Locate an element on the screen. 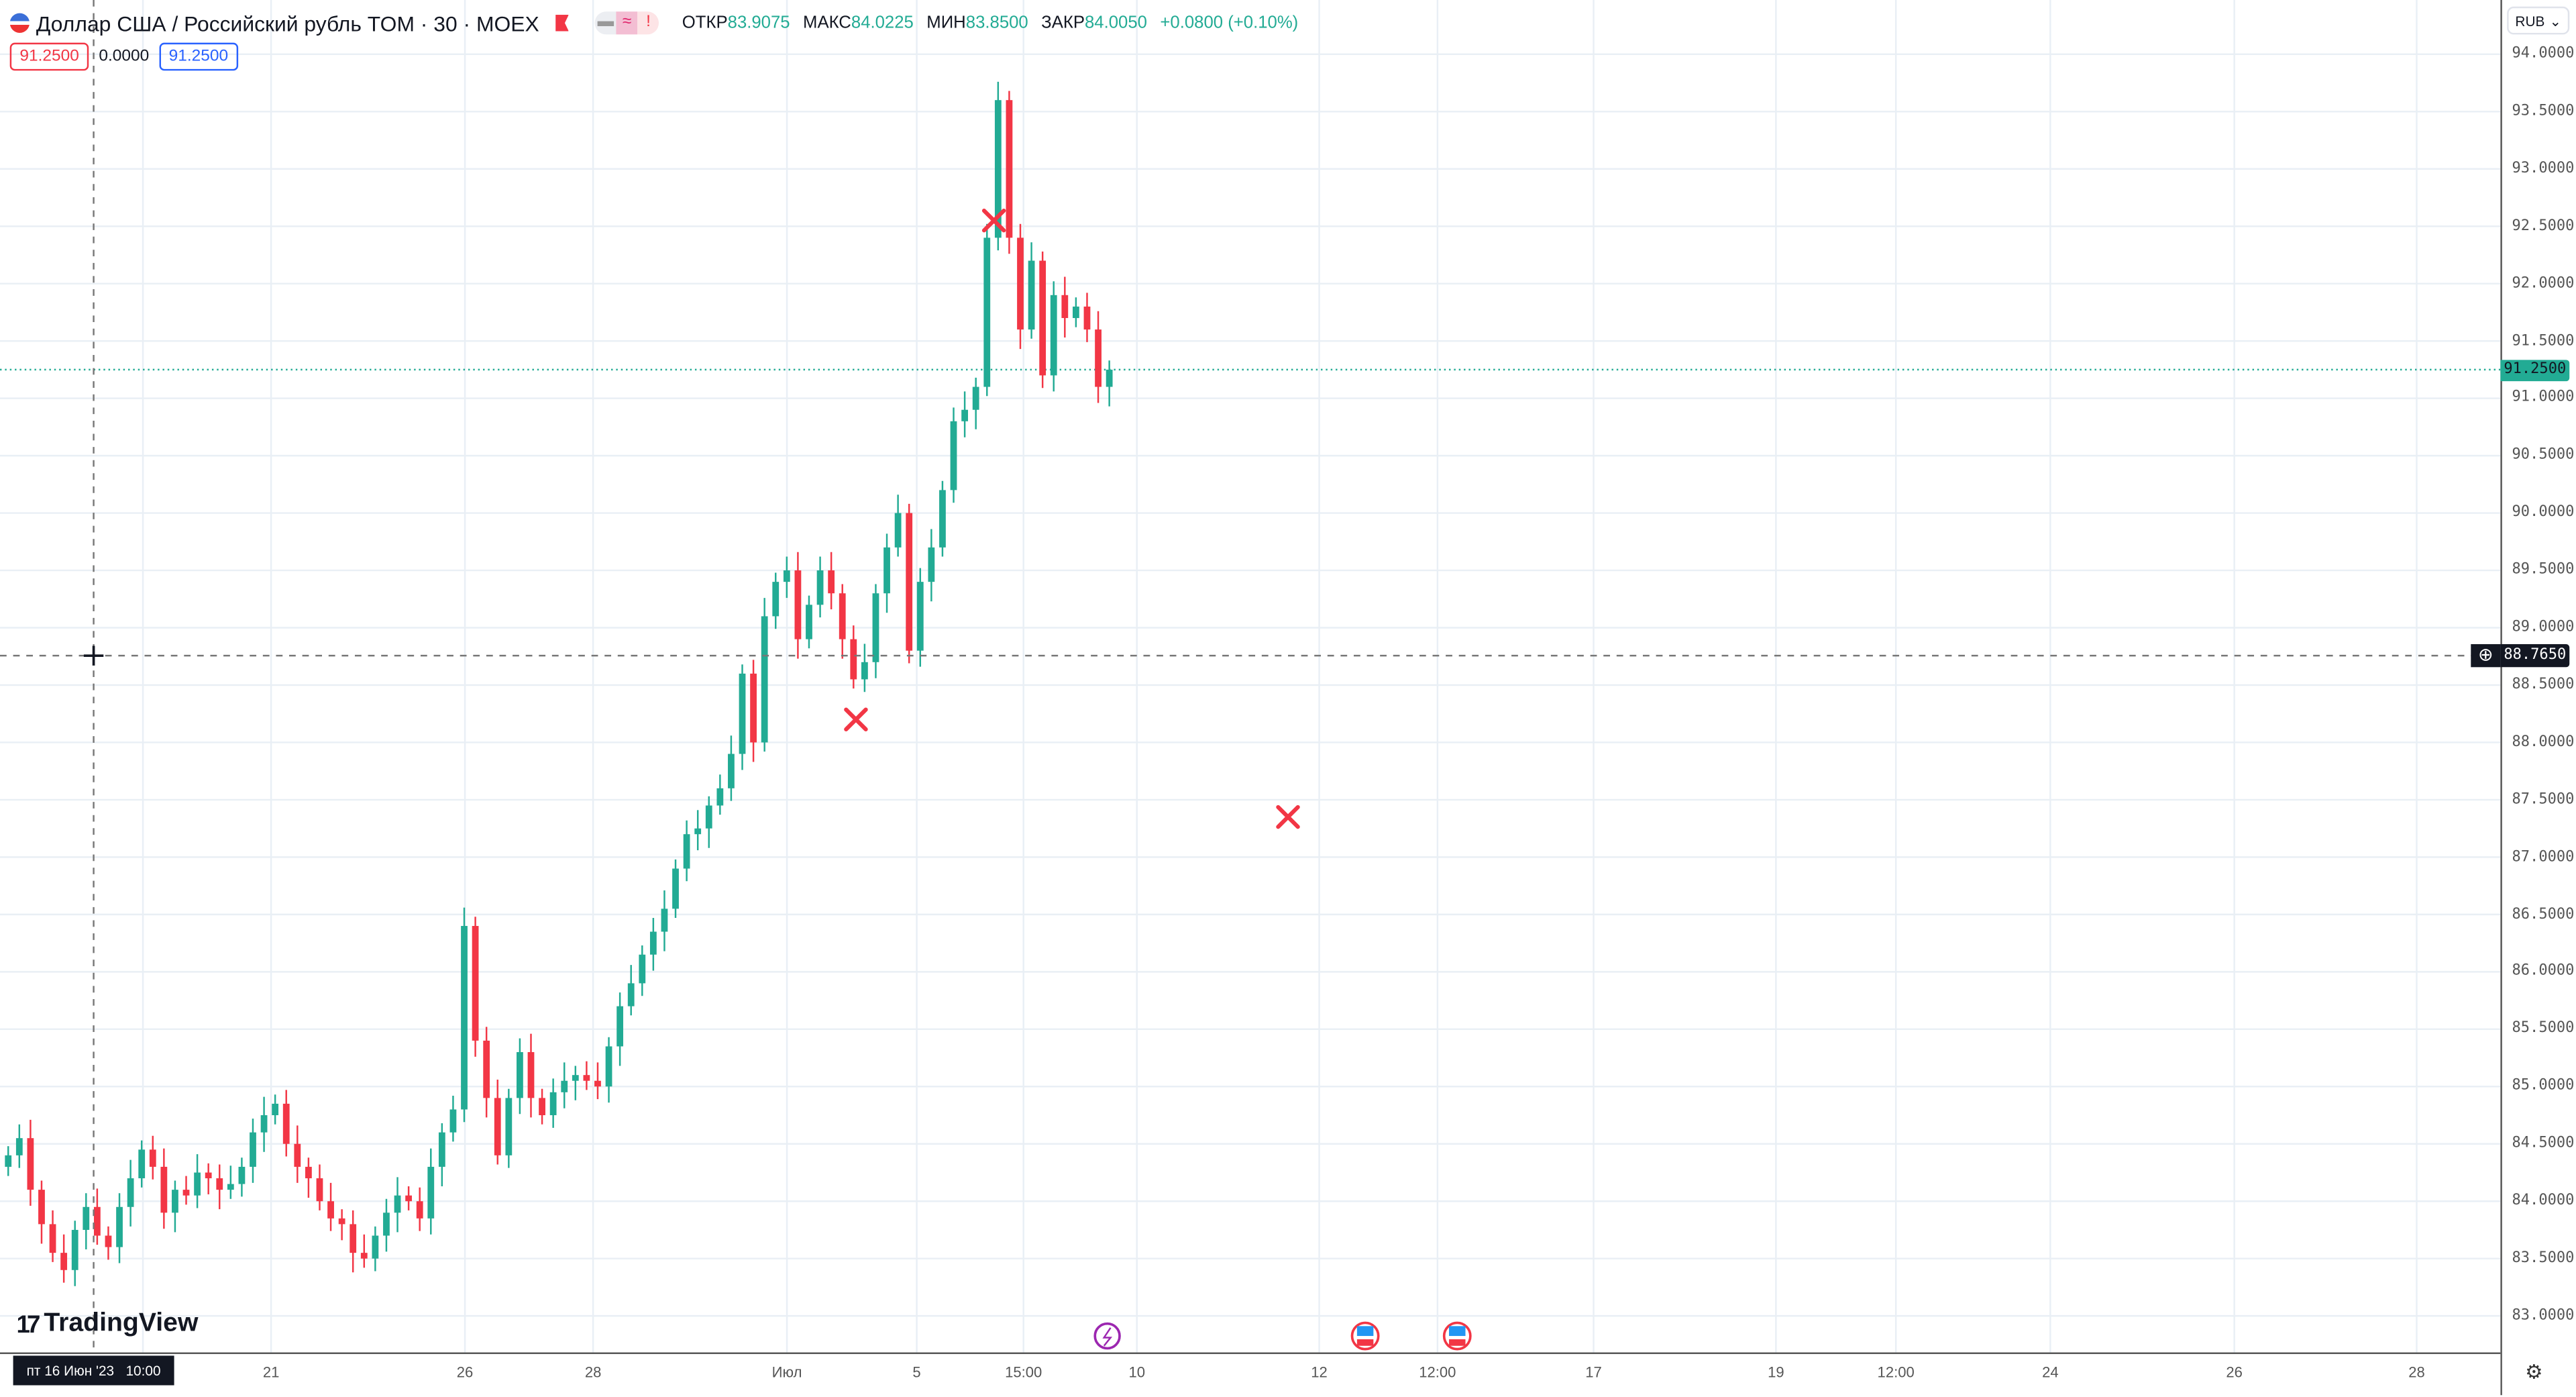 The width and height of the screenshot is (2576, 1397). y-tick-label: 85.0000 is located at coordinates (2543, 1086).